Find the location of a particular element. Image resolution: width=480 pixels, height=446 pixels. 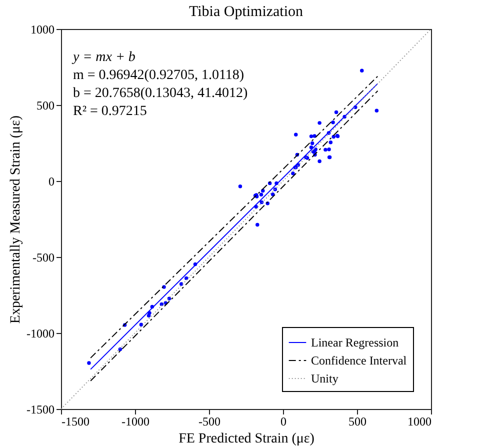

x-tick-label: 500 is located at coordinates (357, 421).